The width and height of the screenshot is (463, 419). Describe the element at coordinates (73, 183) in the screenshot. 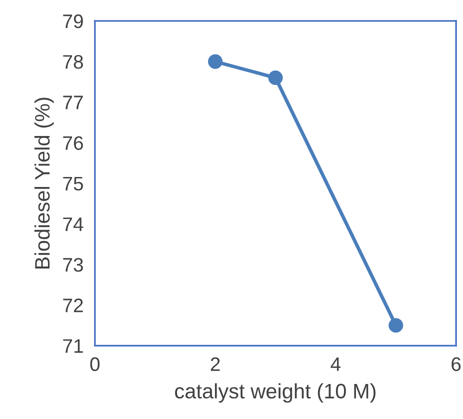

I see `y-tick-label: 75` at that location.